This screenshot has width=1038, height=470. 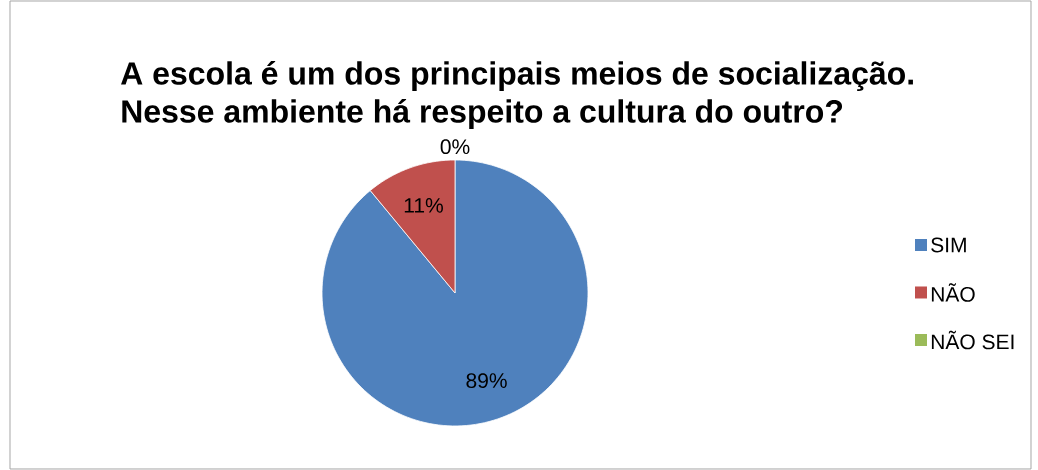 I want to click on chart-title: A escola é um dos principais meios de socialização. Nesse ambiente há respeito a cultura do outro?, so click(x=517, y=95).